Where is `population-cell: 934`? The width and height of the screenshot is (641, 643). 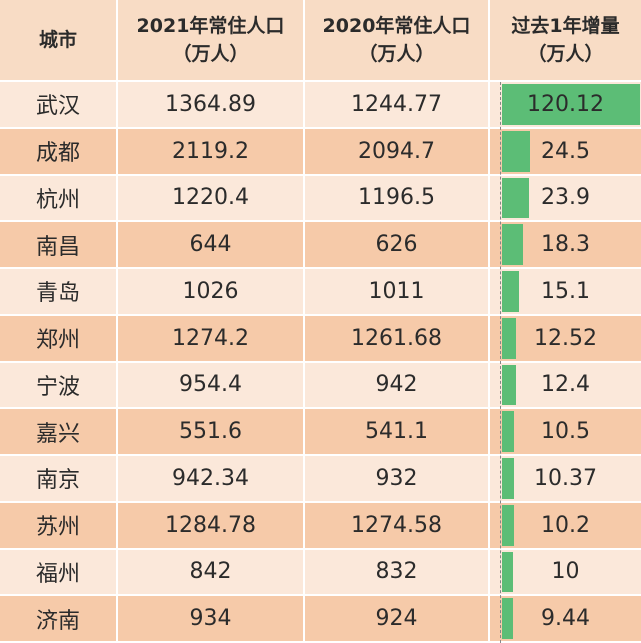
population-cell: 934 is located at coordinates (210, 618).